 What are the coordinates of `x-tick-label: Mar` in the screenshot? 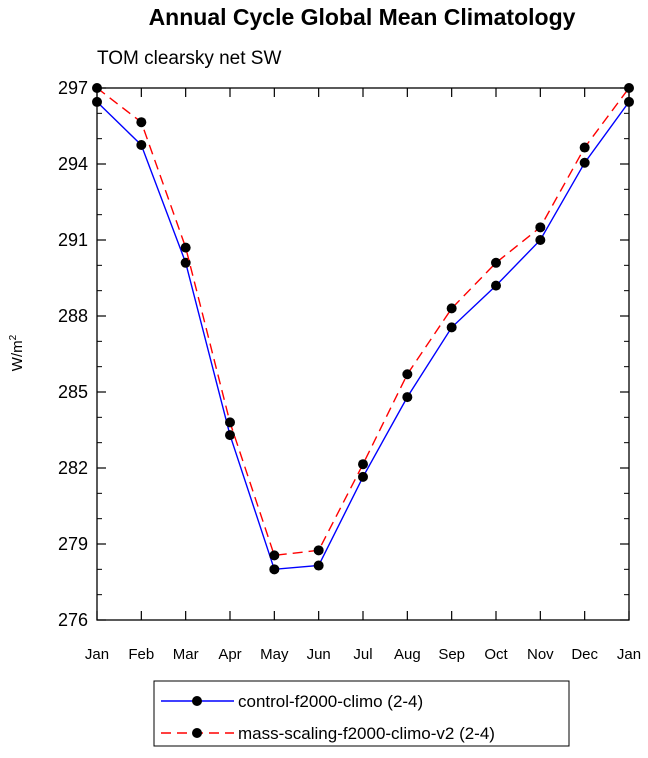 It's located at (186, 654).